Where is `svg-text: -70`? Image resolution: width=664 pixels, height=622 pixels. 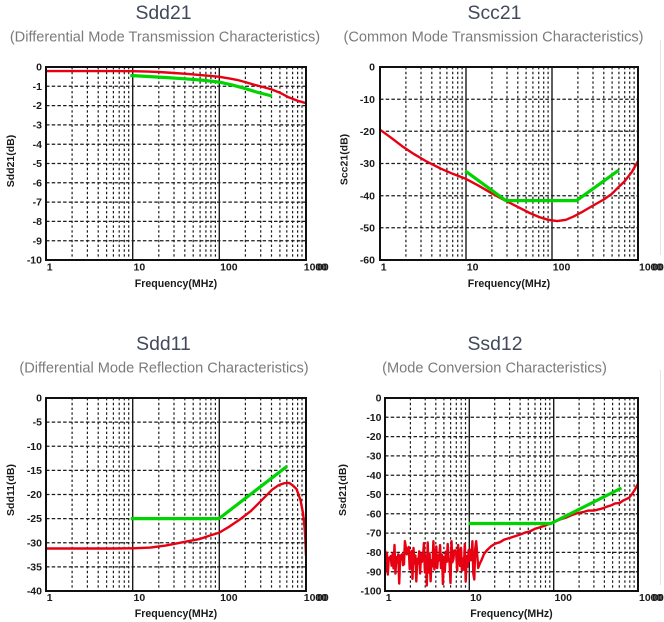 svg-text: -70 is located at coordinates (373, 534).